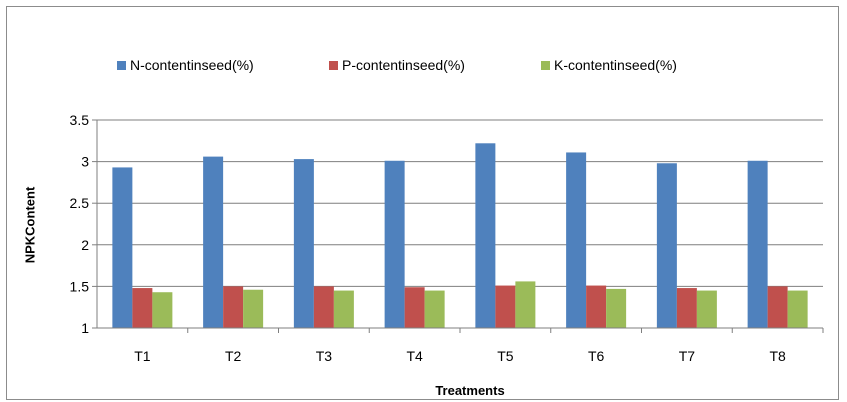 This screenshot has height=402, width=847. I want to click on y-tick-label: 2, so click(85, 245).